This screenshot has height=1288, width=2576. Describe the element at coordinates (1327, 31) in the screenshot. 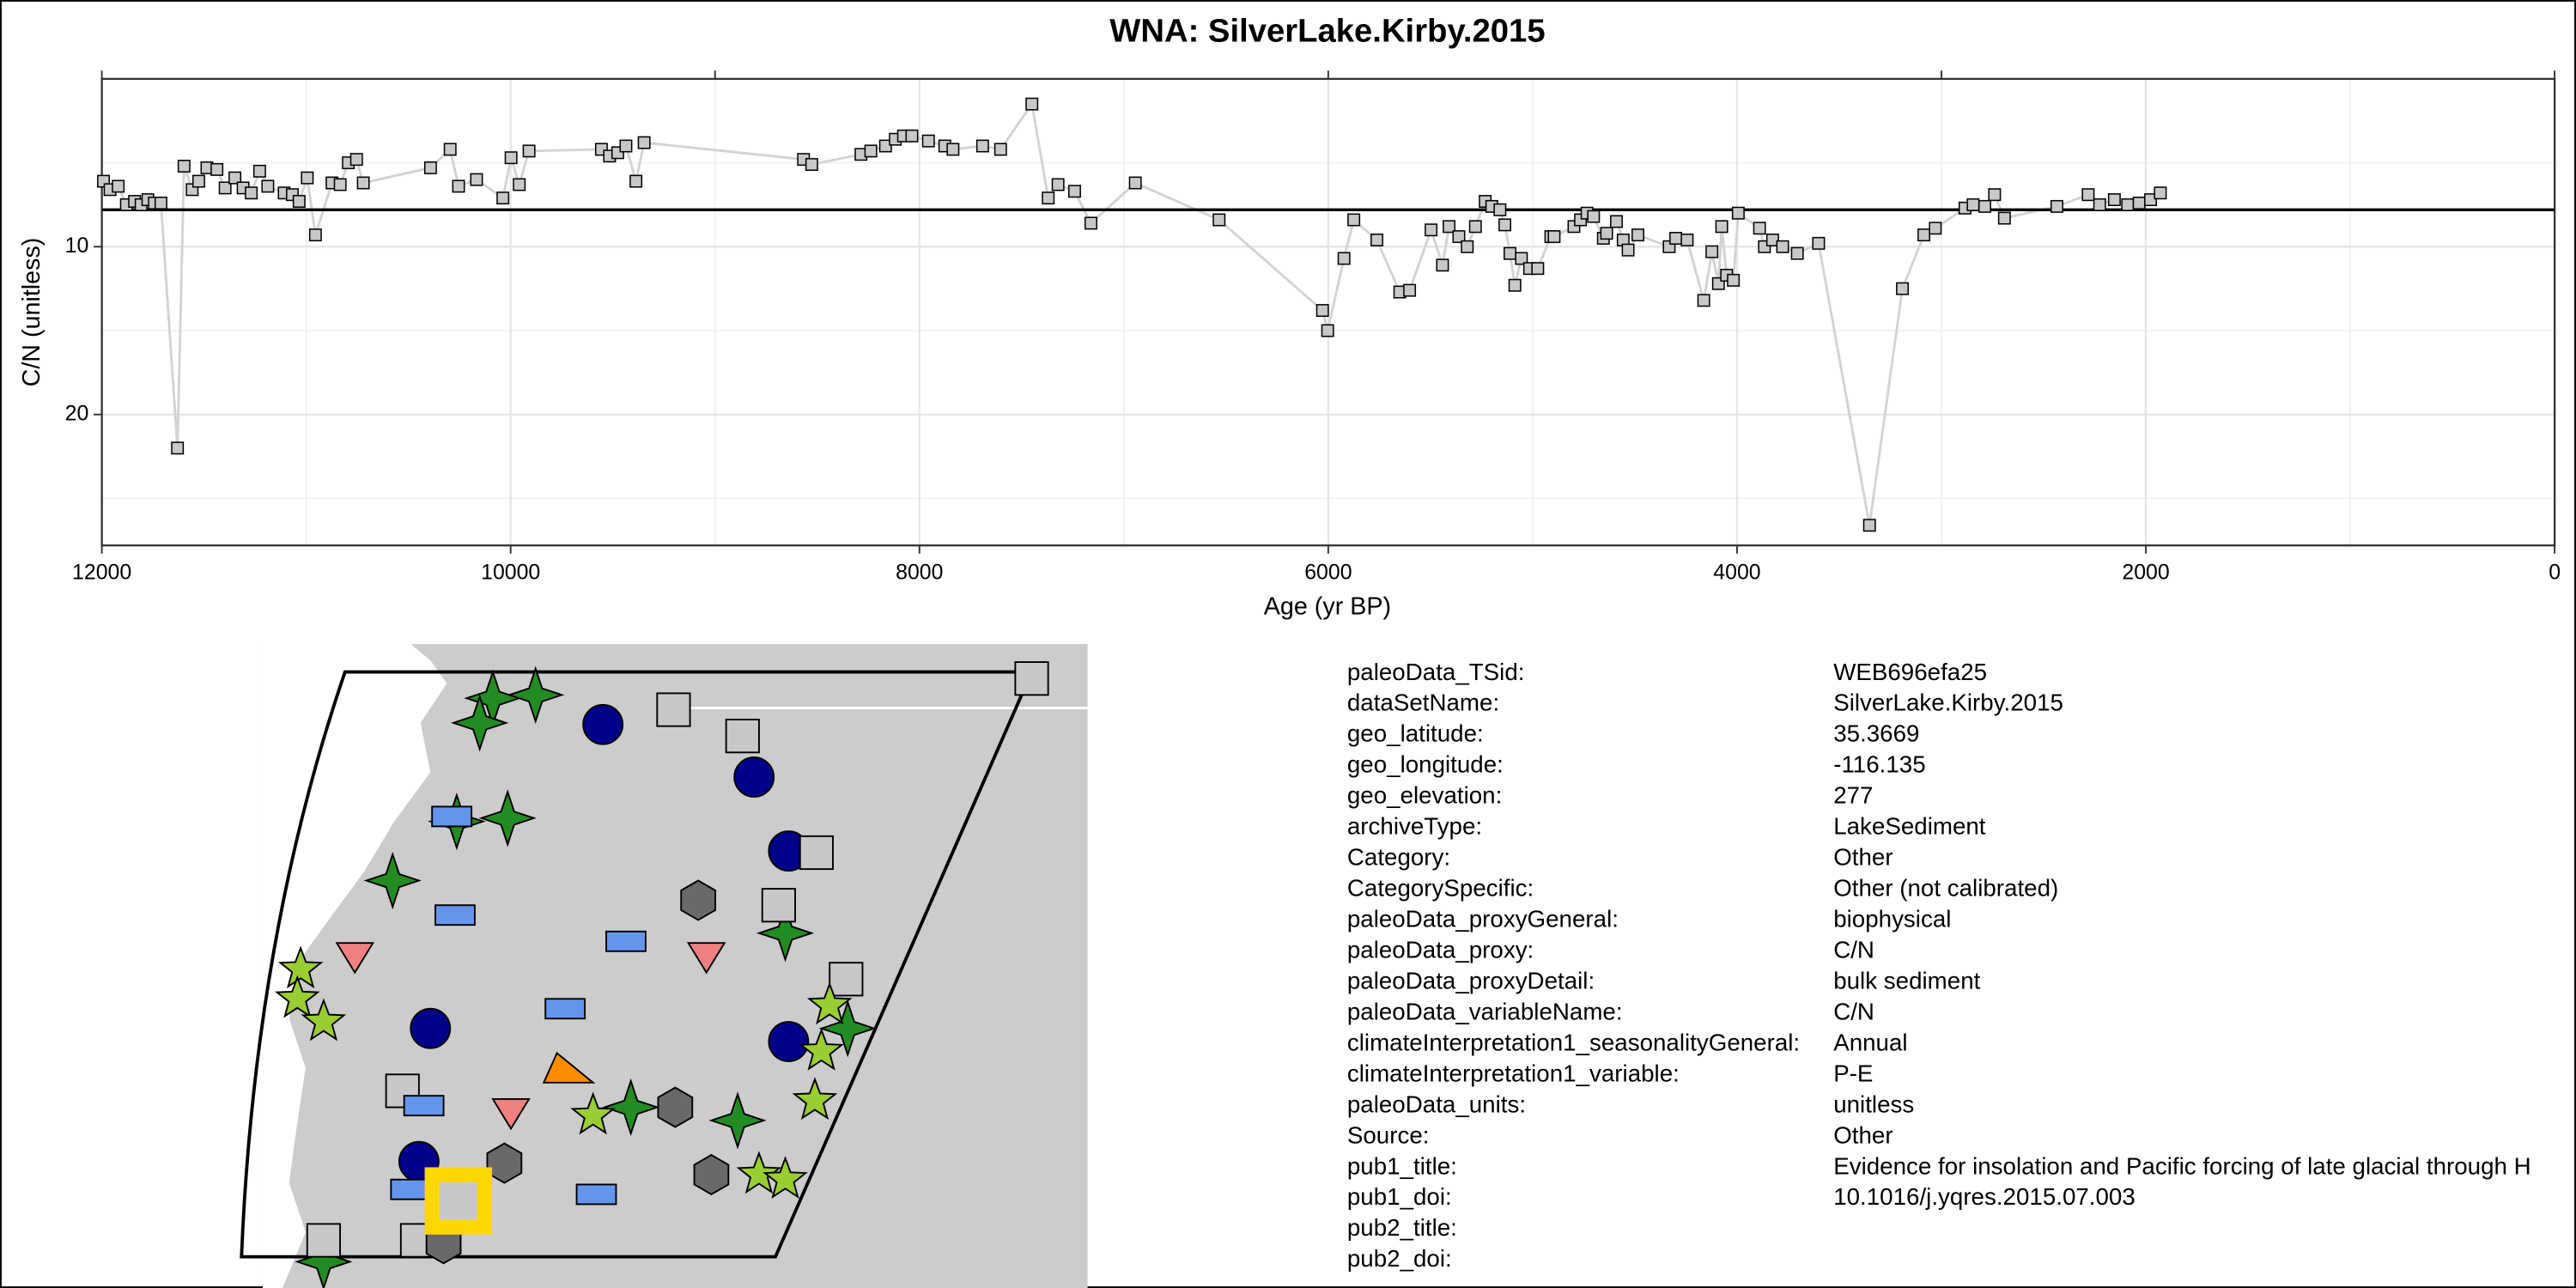

I see `chart-title: WNA: SilverLake.Kirby.2015` at that location.